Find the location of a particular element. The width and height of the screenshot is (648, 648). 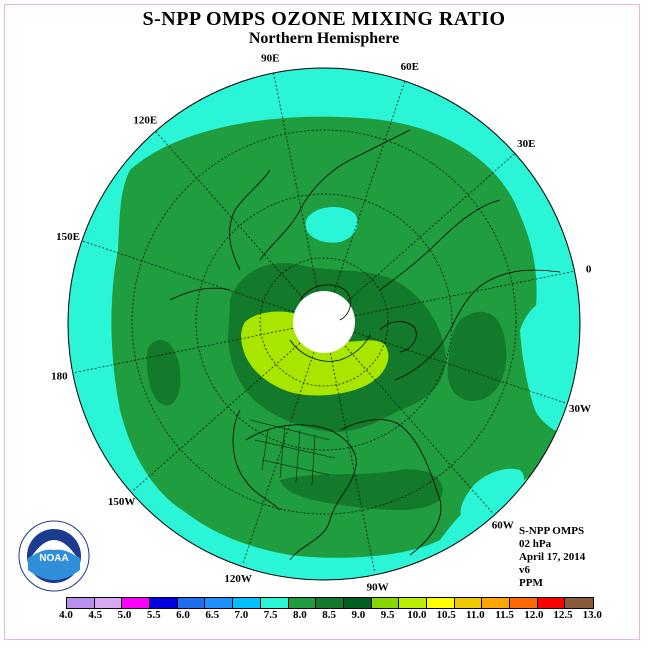

longitude-label: 150W is located at coordinates (122, 502).